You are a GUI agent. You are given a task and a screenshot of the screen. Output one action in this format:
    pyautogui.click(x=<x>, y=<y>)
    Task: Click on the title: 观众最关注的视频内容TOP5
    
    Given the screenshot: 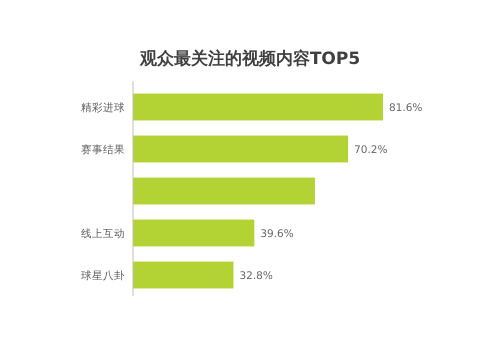 What is the action you would take?
    pyautogui.click(x=250, y=59)
    